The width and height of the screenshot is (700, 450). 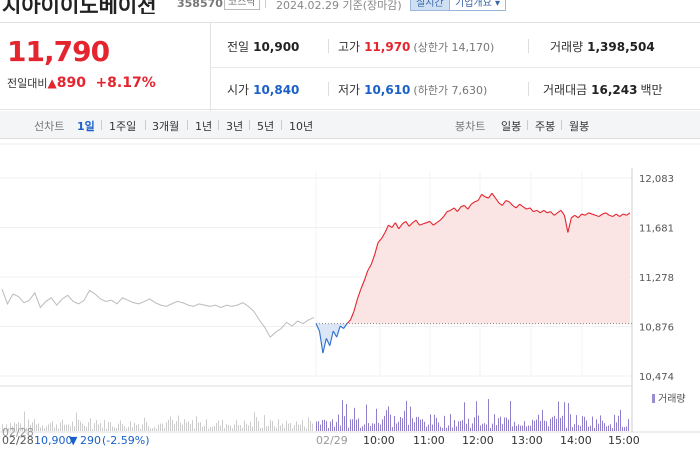 I want to click on tab-3m: 3개월, so click(x=166, y=126).